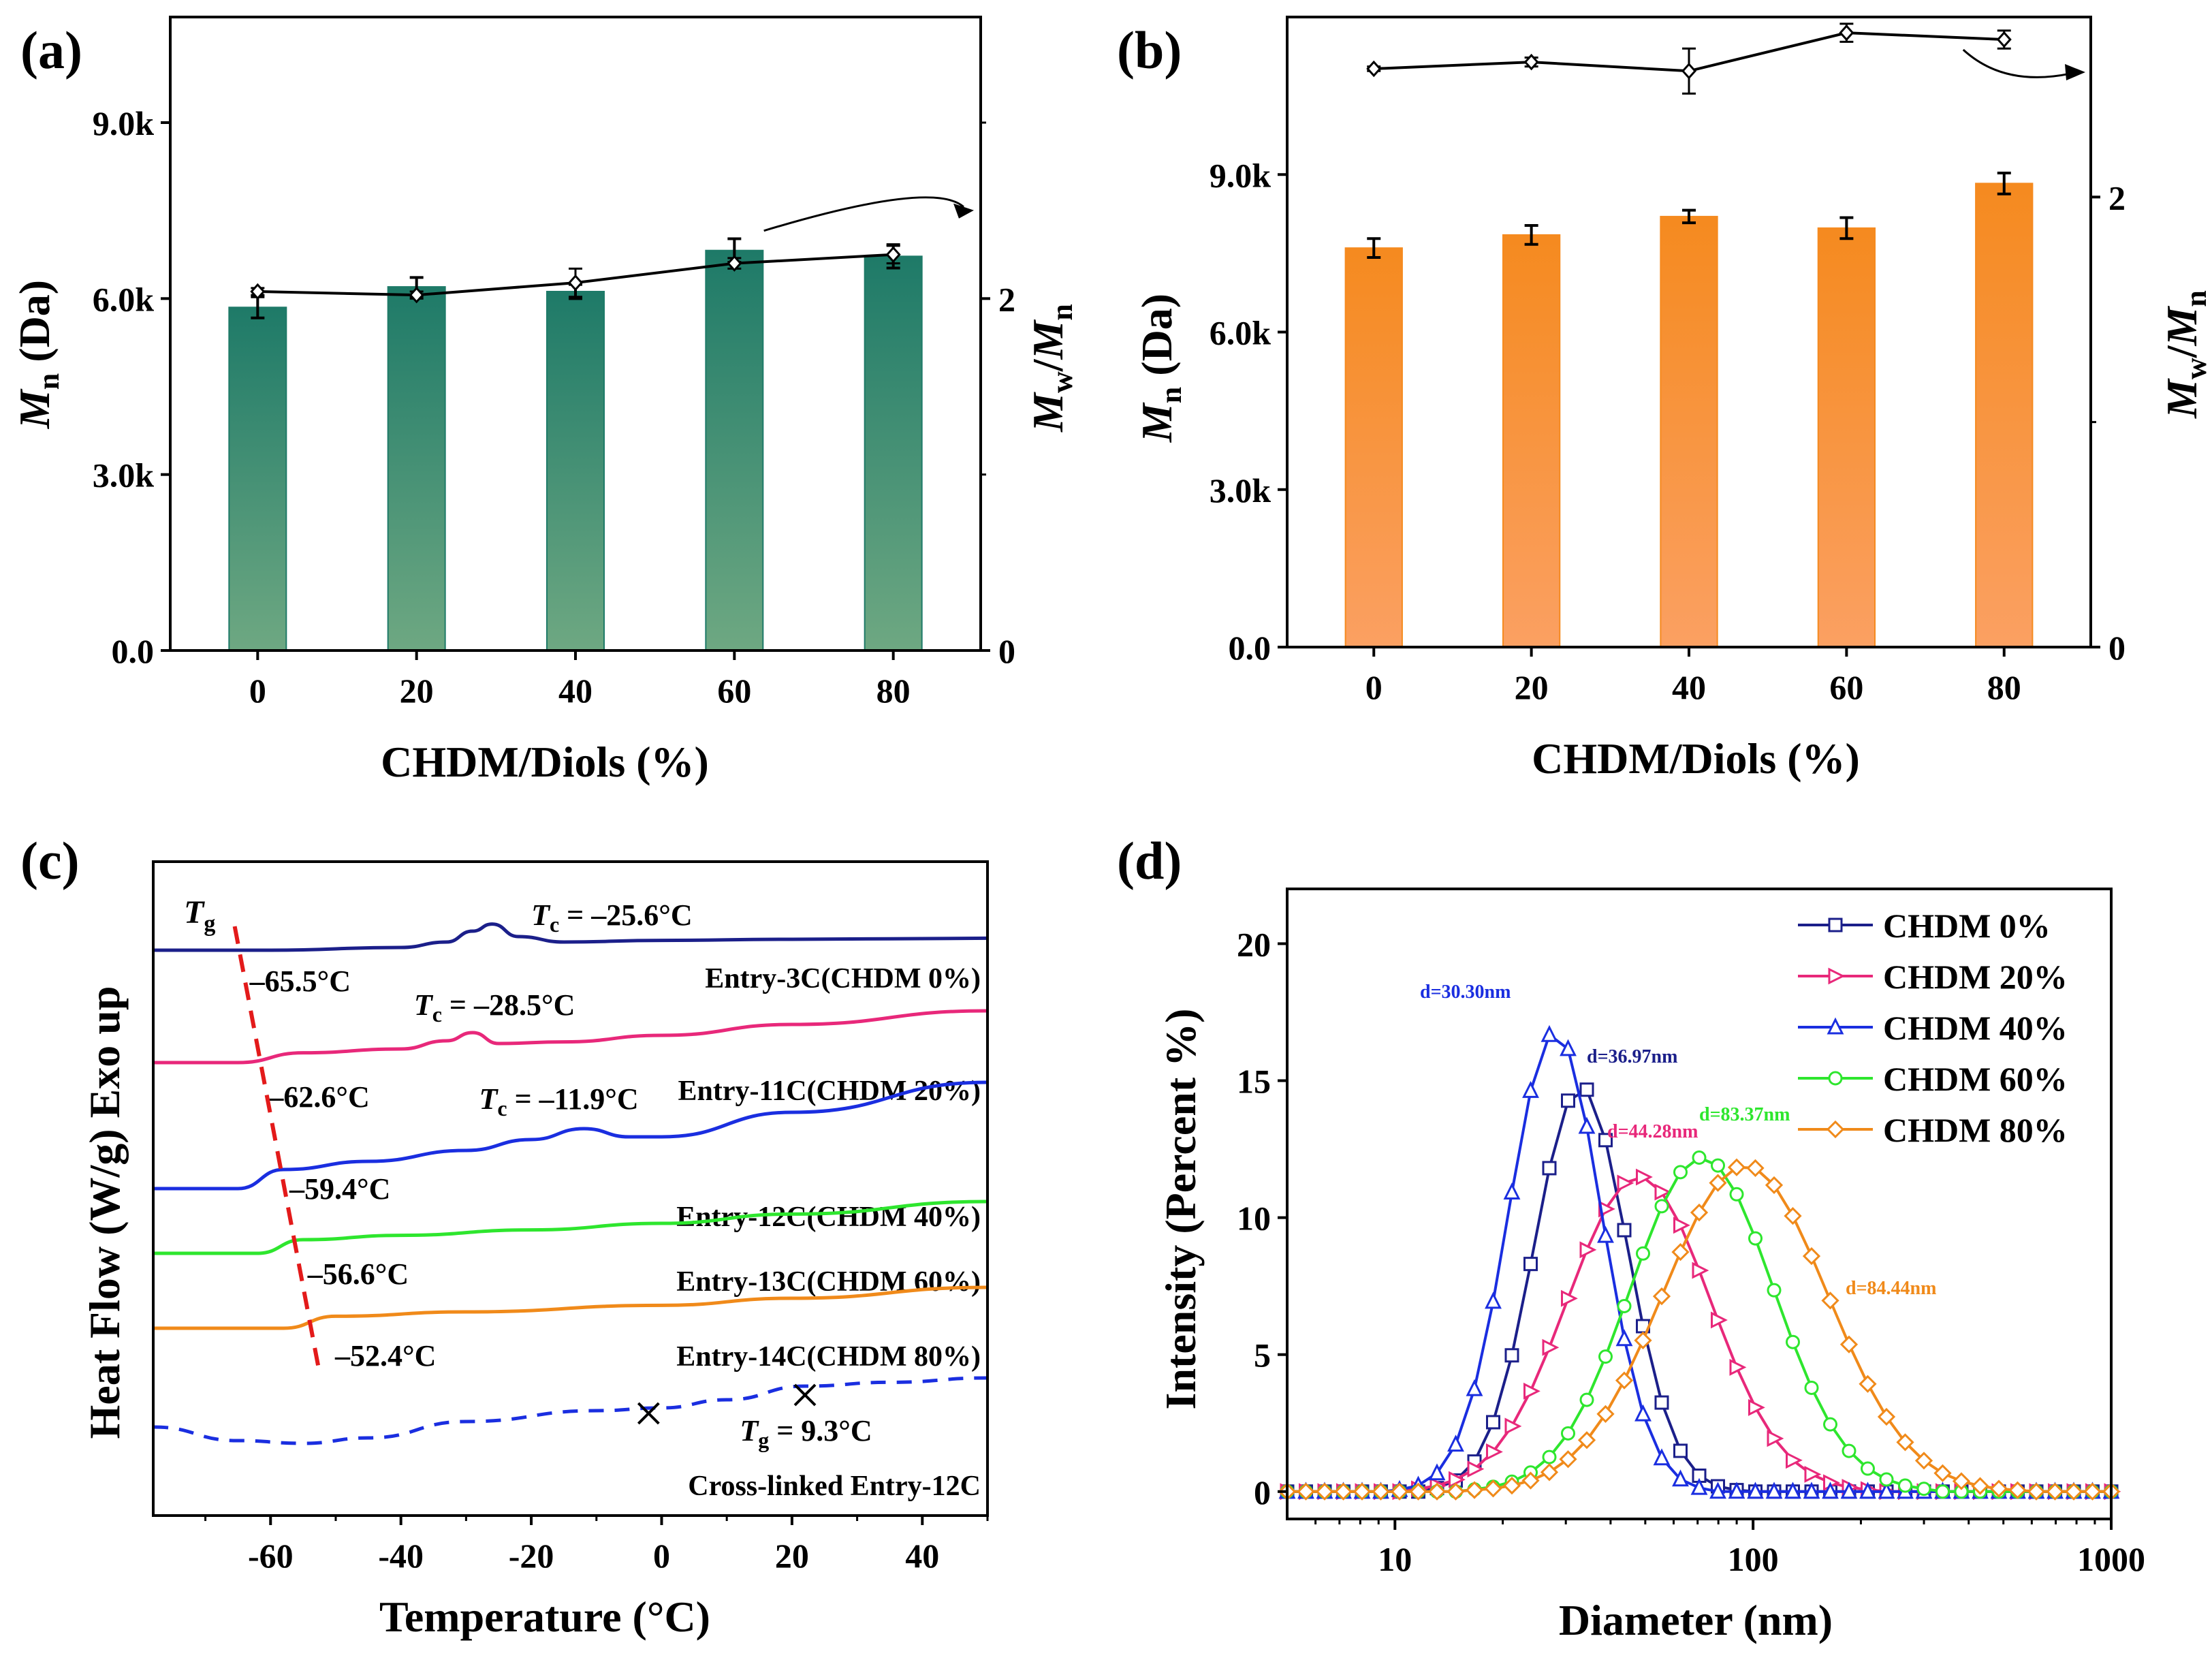  What do you see at coordinates (1051, 368) in the screenshot?
I see `panel-a-y2label: Mw/Mn` at bounding box center [1051, 368].